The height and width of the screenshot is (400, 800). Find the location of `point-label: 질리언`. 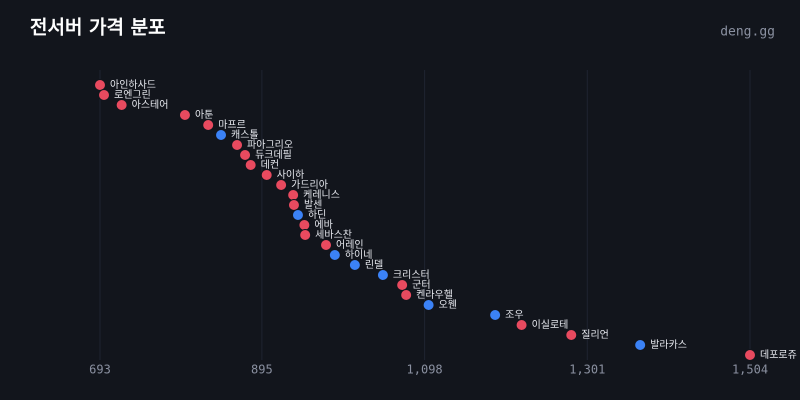

point-label: 질리언 is located at coordinates (595, 335).